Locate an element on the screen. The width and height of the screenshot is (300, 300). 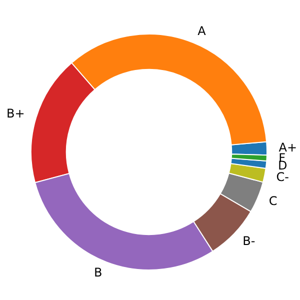
slice-label: B is located at coordinates (98, 272).